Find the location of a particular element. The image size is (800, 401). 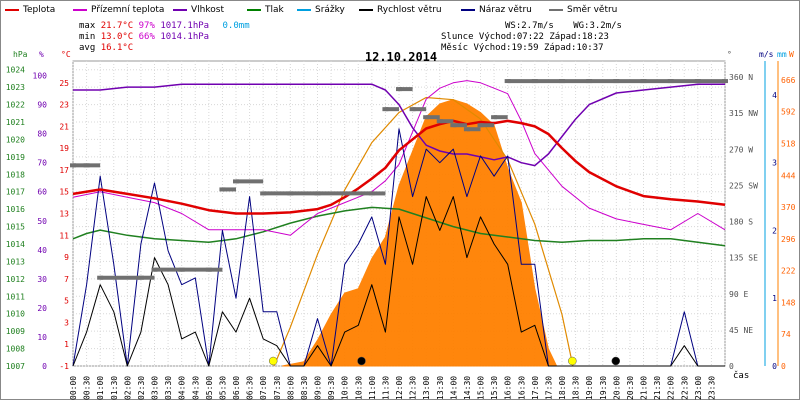

legend-label: Přízemní teplota is located at coordinates (128, 10).